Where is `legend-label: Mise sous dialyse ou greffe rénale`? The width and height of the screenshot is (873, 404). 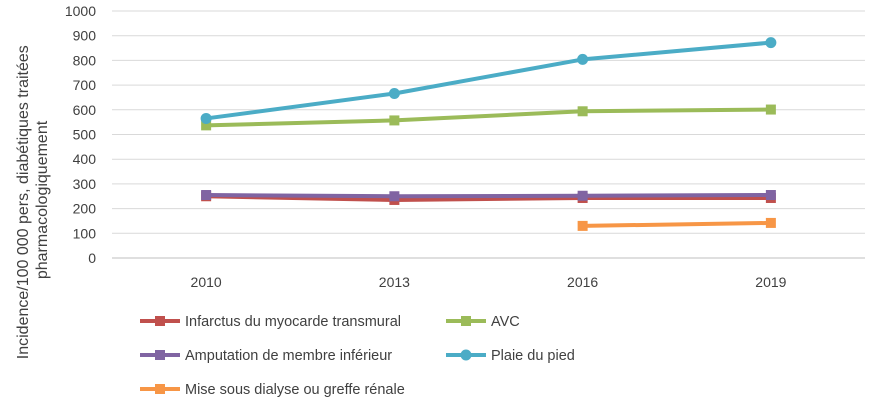 legend-label: Mise sous dialyse ou greffe rénale is located at coordinates (295, 390).